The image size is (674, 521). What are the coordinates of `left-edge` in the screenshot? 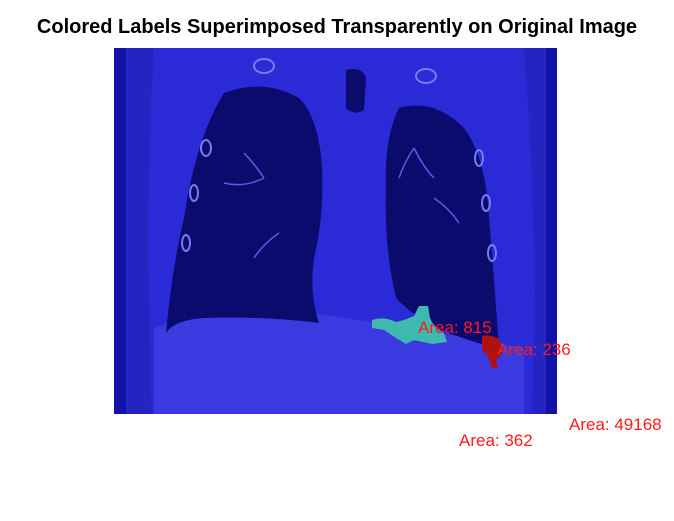 It's located at (120, 231).